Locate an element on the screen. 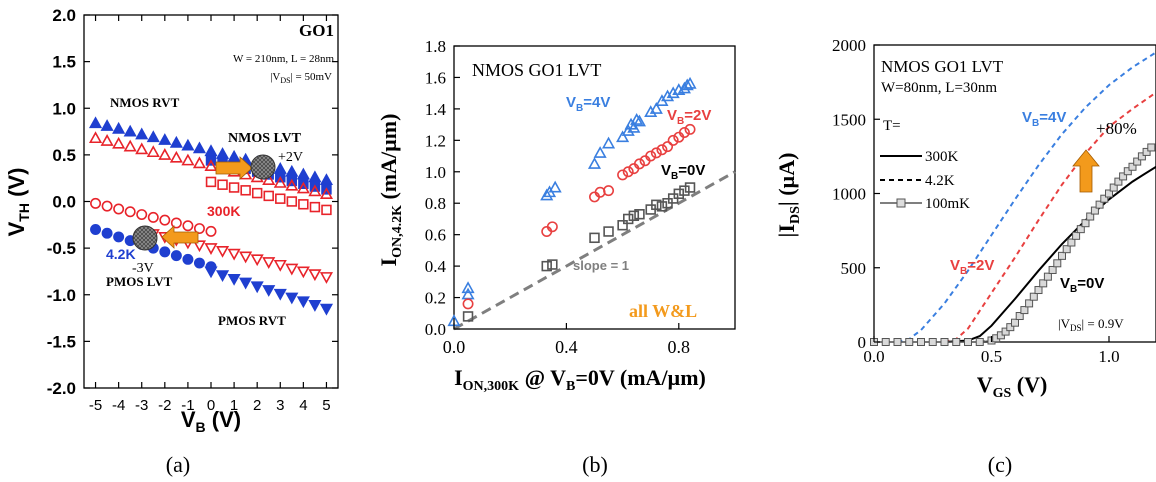  panel-a-ylabel: VTH (V) is located at coordinates (18, 202).